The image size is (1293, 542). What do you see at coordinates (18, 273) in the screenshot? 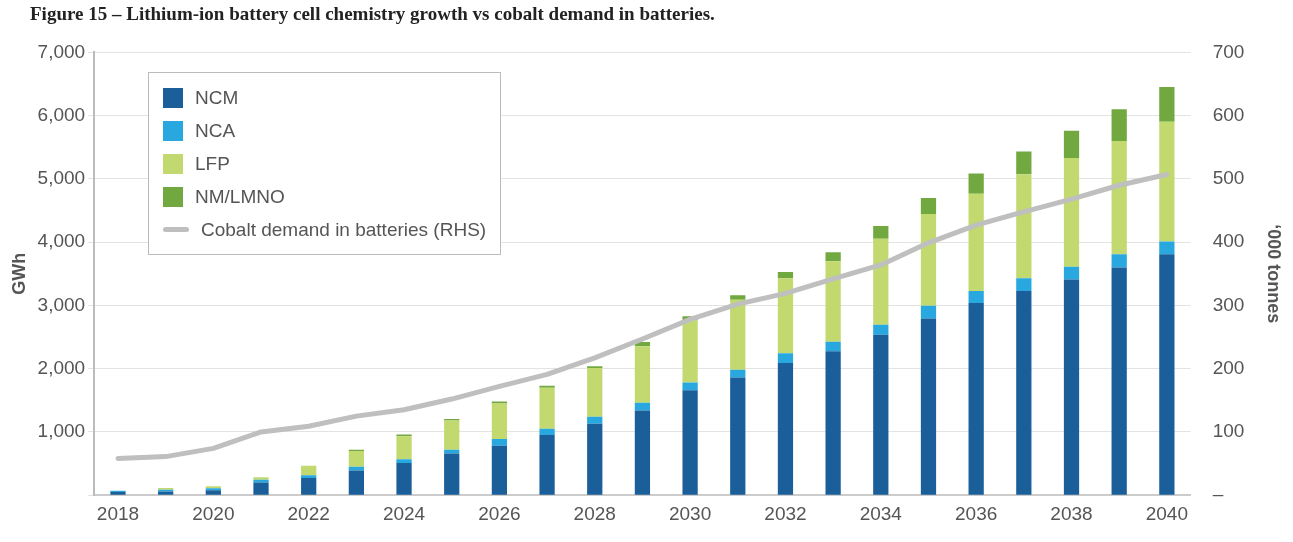
I see `y-axis-title: GWh` at bounding box center [18, 273].